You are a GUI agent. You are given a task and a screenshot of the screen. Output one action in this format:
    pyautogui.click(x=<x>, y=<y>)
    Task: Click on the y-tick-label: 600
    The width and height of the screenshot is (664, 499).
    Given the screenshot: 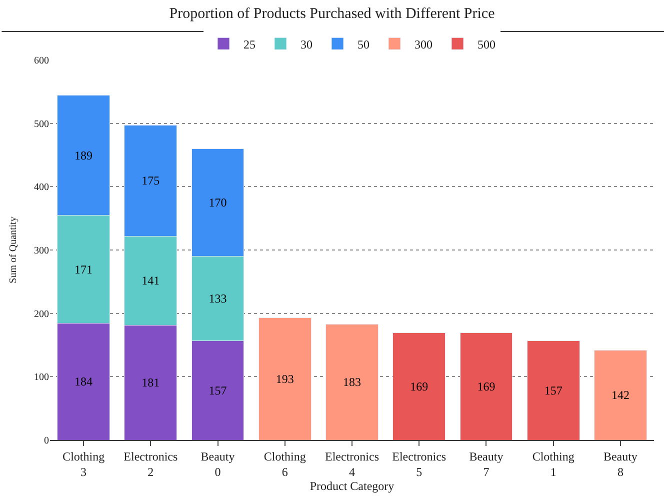 What is the action you would take?
    pyautogui.click(x=41, y=61)
    